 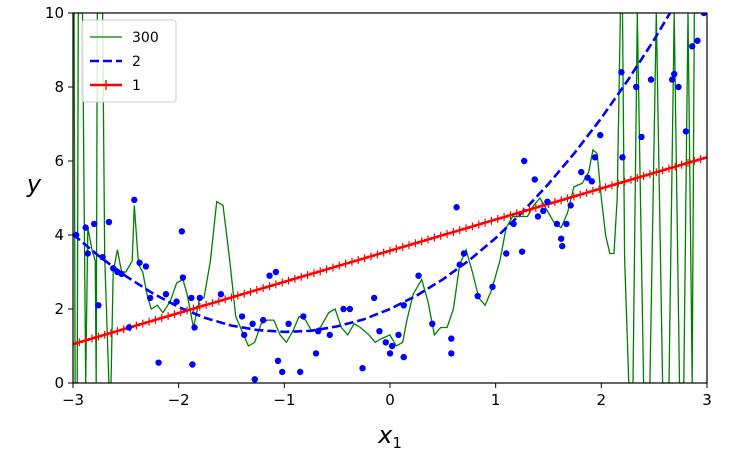 I want to click on legend-label-2: 2, so click(x=136, y=62).